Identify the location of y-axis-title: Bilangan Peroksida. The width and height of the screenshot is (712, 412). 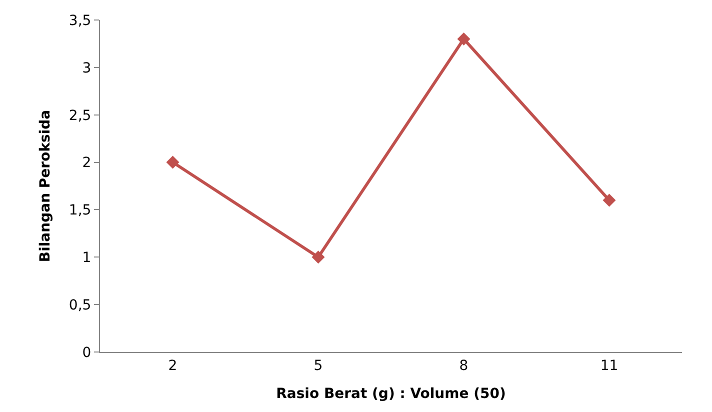
(46, 186).